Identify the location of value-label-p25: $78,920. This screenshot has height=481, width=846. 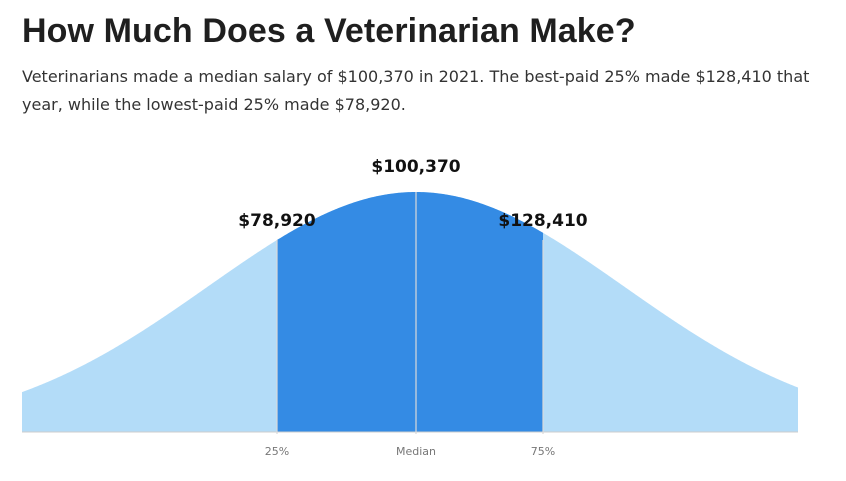
(277, 221).